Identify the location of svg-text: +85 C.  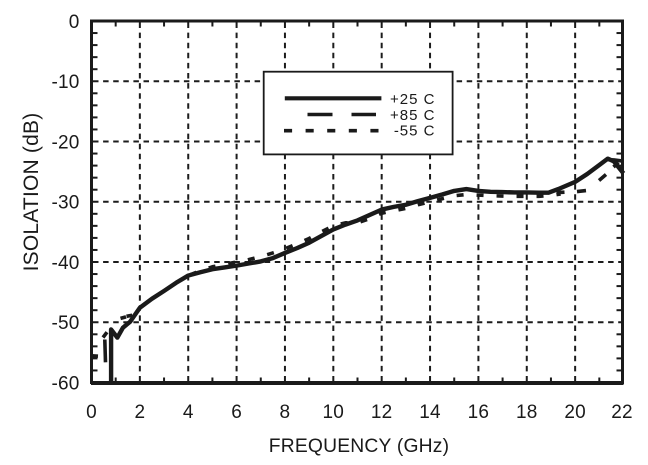
(412, 115).